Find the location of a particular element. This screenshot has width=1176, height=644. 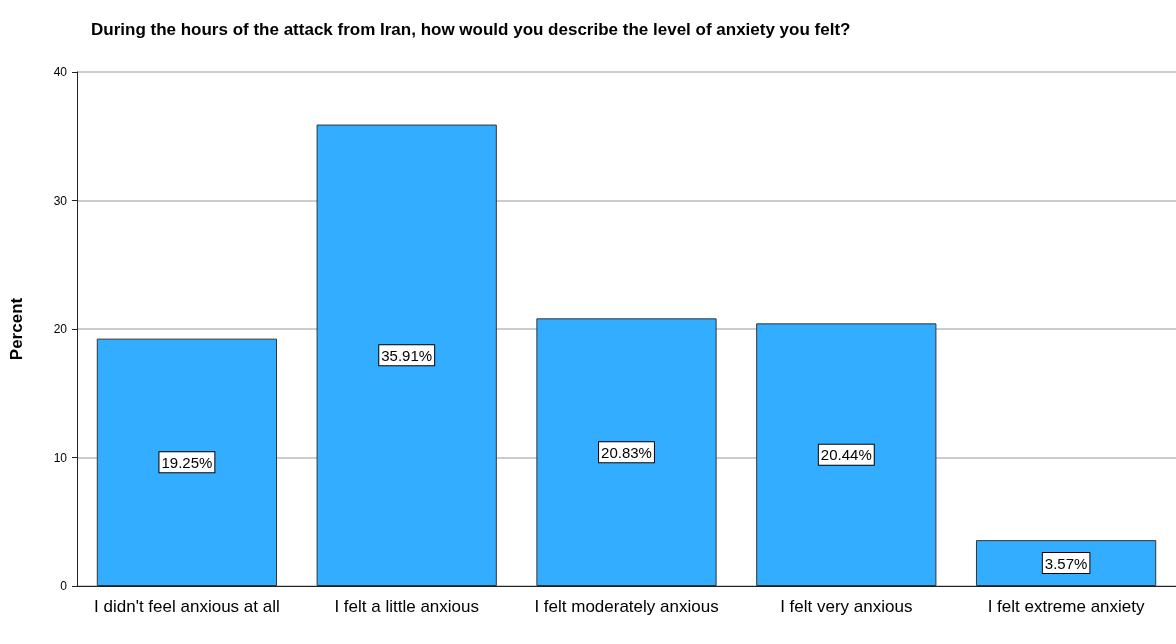

chart-title: During the hours of the attack from Iran, how would you describe the level of anxiety you felt? is located at coordinates (471, 29).